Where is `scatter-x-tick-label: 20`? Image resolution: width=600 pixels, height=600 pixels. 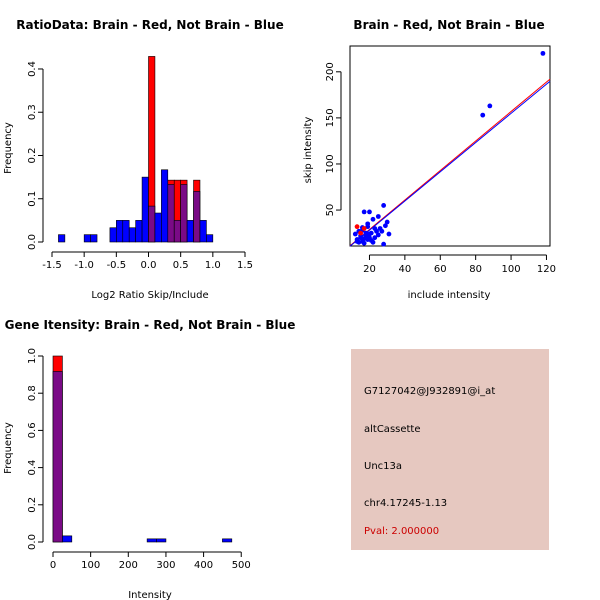
scatter-x-tick-label: 20 is located at coordinates (369, 269).